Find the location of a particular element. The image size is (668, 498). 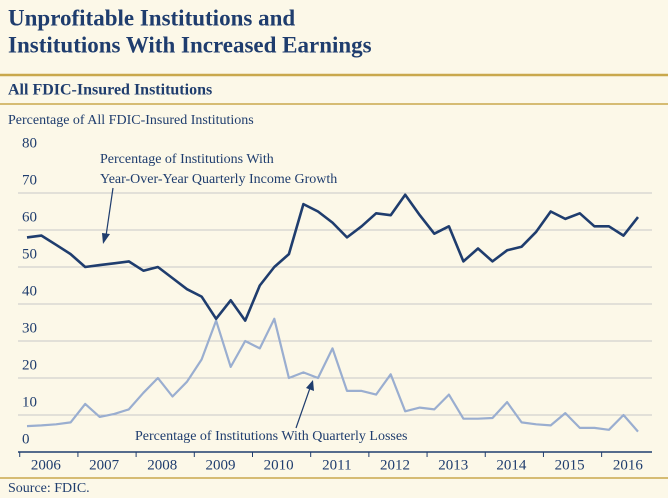

subtitle: All FDIC-Insured Institutions is located at coordinates (110, 90).